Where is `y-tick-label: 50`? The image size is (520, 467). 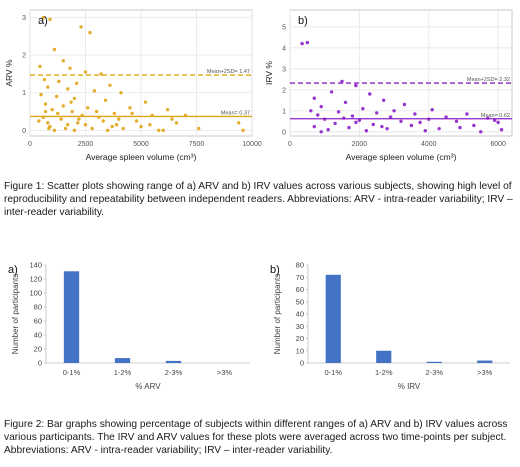 y-tick-label: 50 is located at coordinates (300, 301).